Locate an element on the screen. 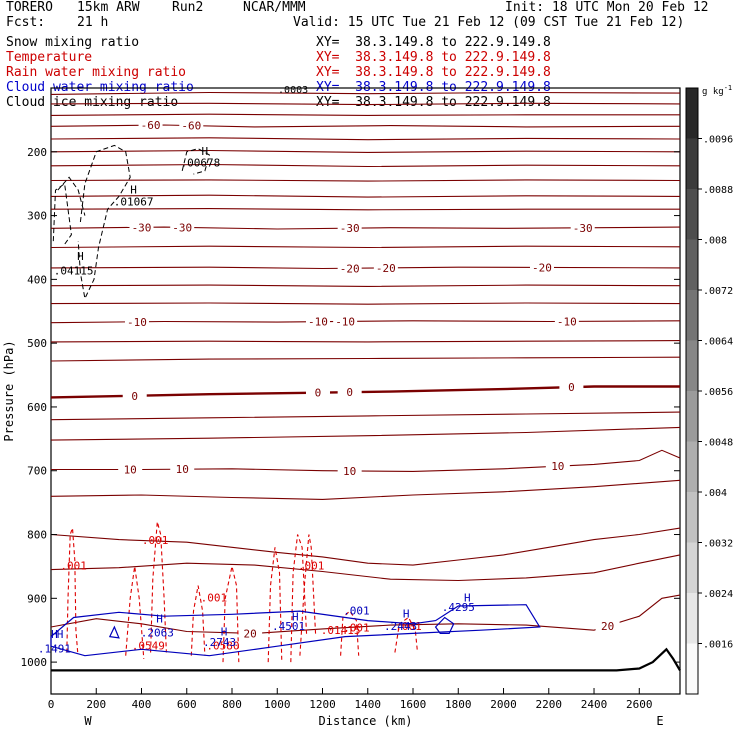 The image size is (740, 740). isotherm-label-10-0: -30 is located at coordinates (142, 227).